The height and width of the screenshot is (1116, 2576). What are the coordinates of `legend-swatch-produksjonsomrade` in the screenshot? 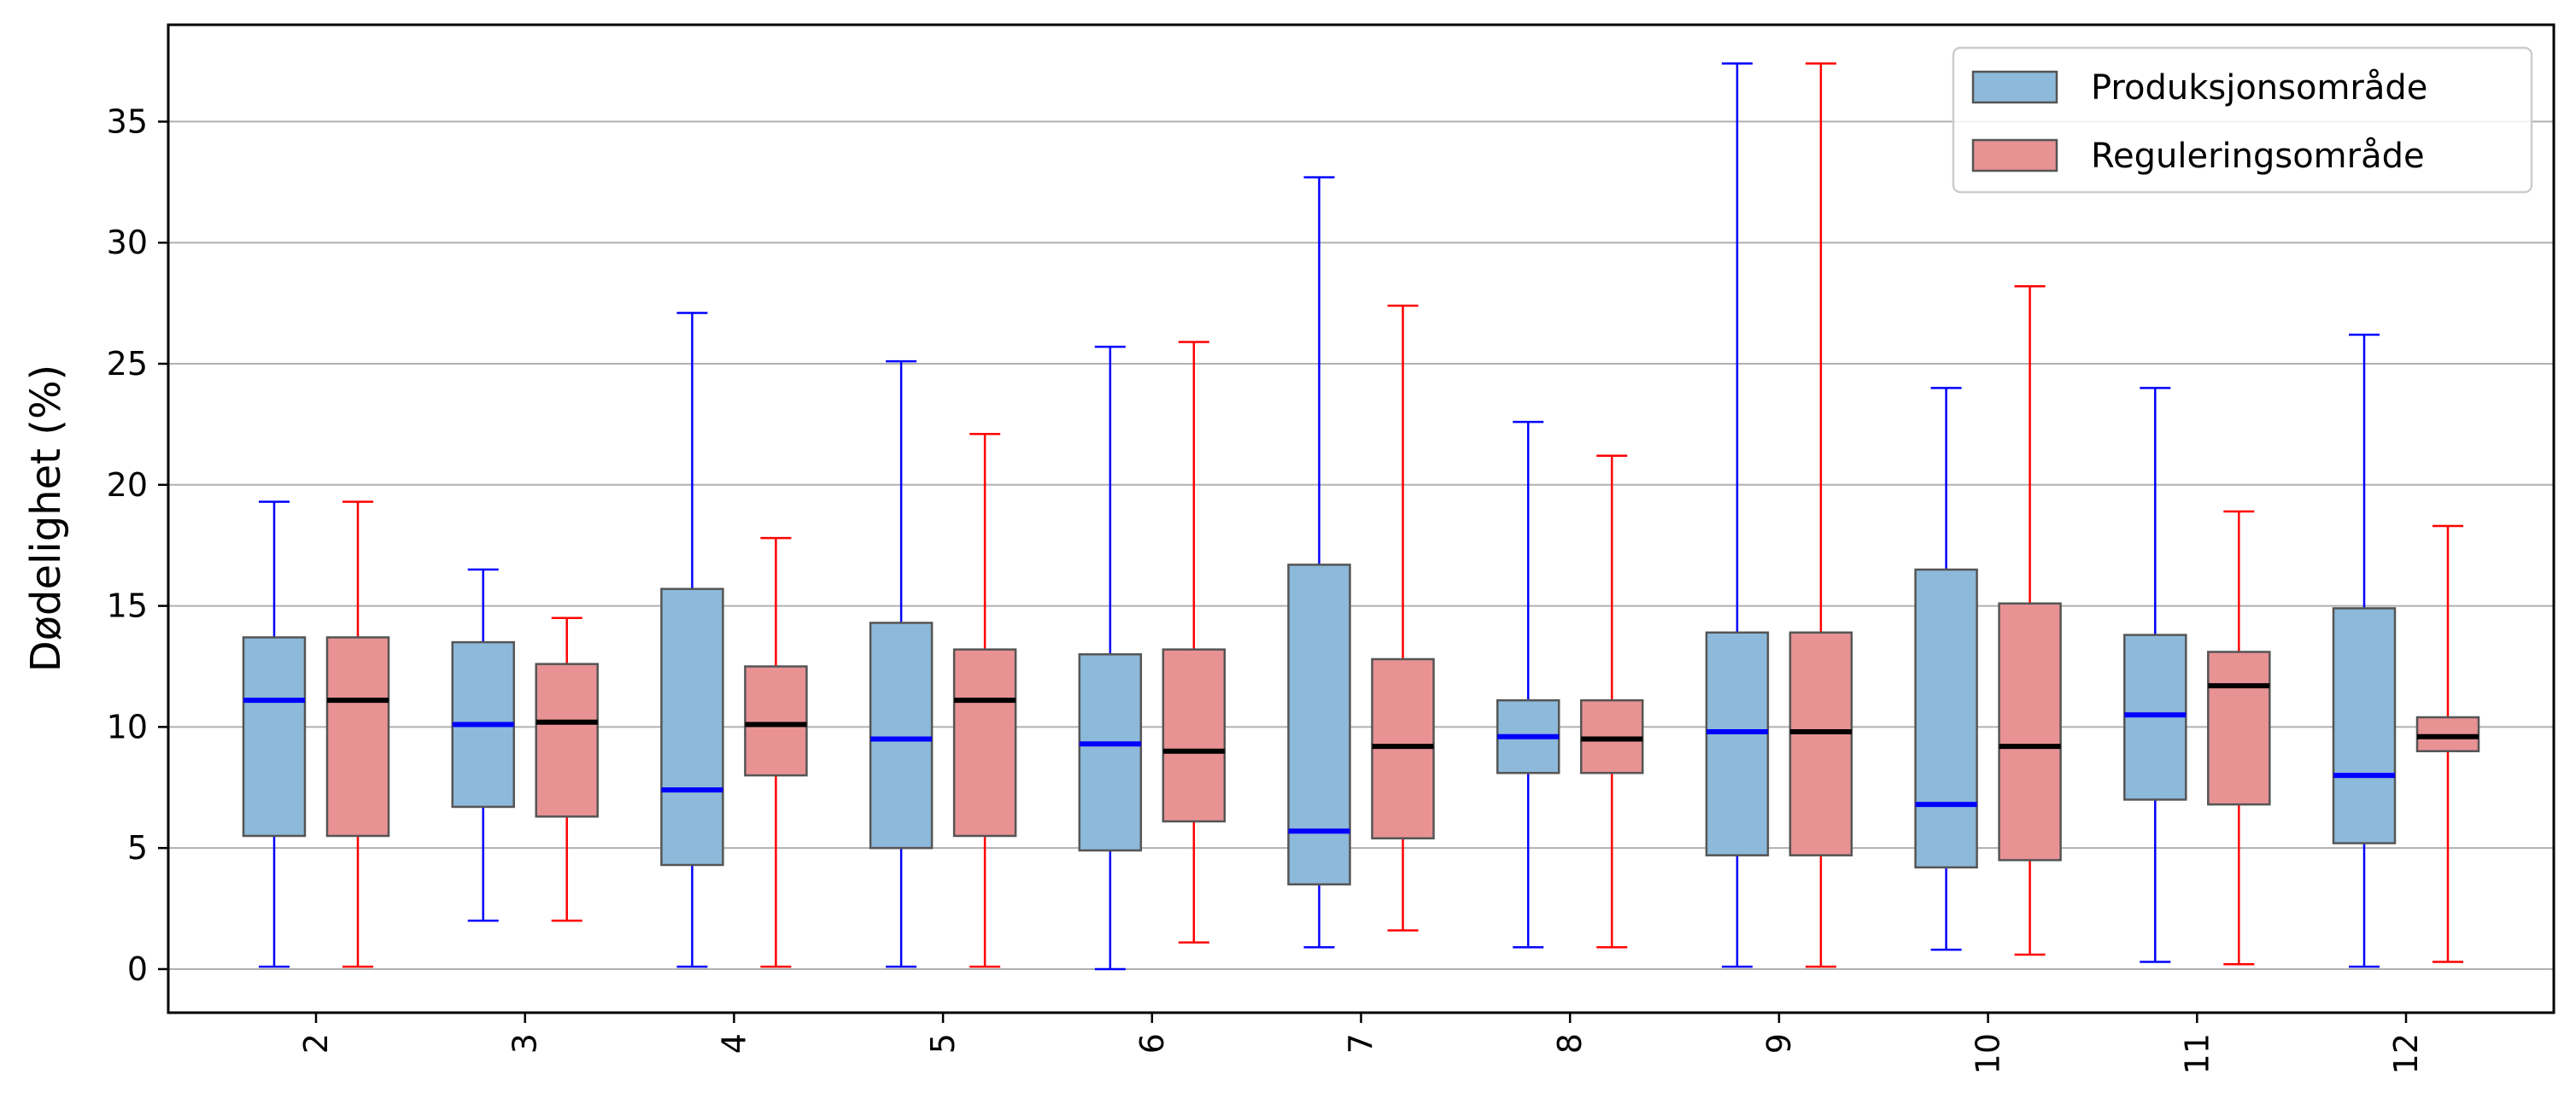 It's located at (2014, 87).